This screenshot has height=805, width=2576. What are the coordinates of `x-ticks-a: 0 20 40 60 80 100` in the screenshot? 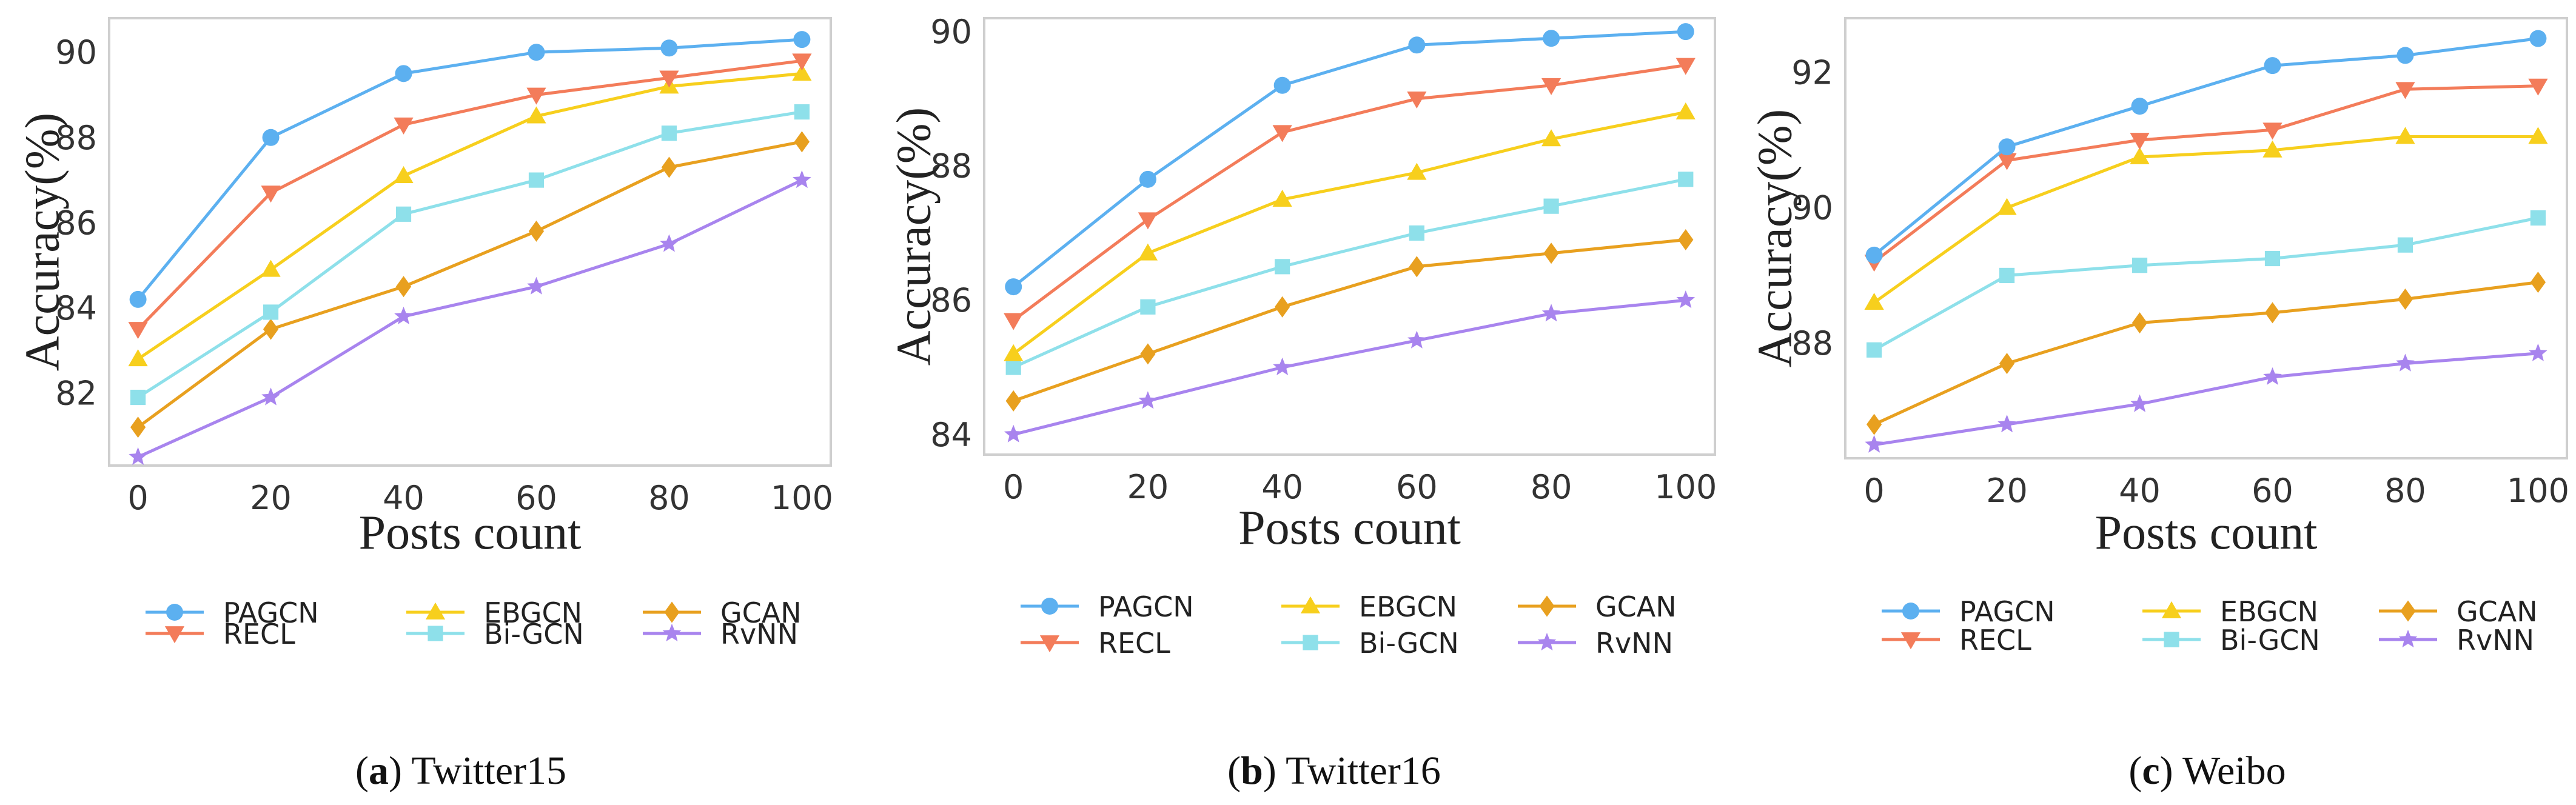 It's located at (480, 498).